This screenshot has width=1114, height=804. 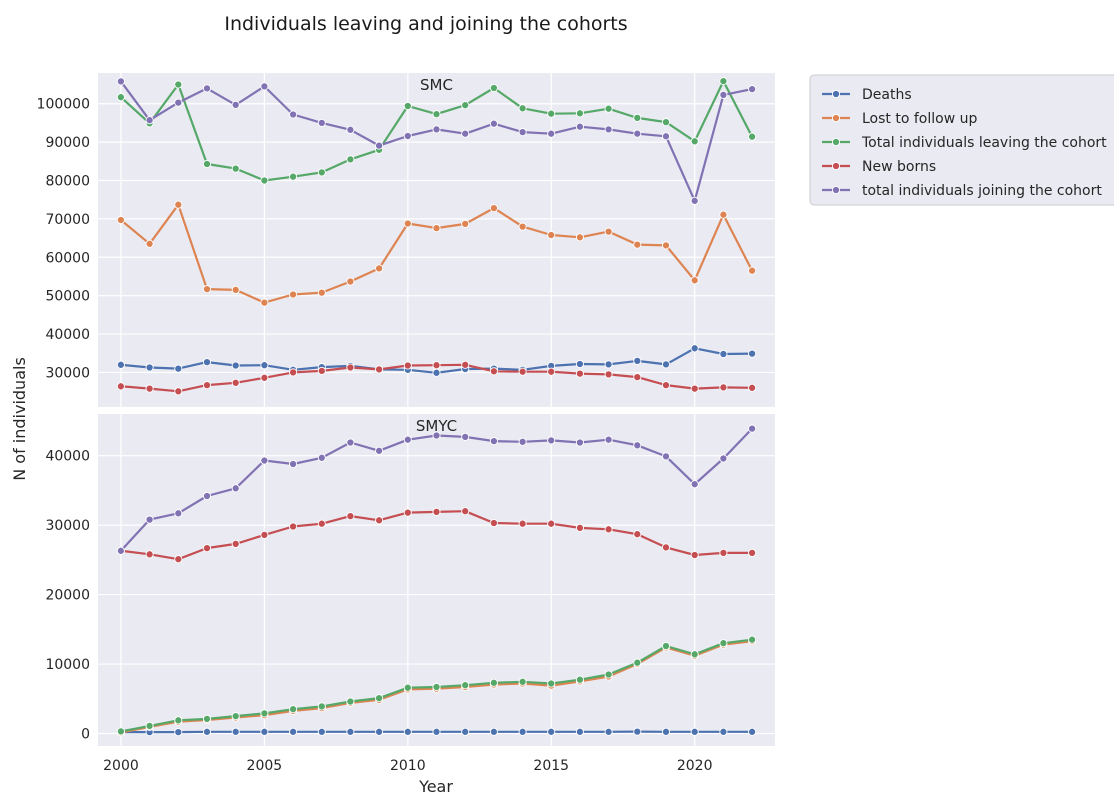 What do you see at coordinates (67, 258) in the screenshot?
I see `y-tick-label: 60000` at bounding box center [67, 258].